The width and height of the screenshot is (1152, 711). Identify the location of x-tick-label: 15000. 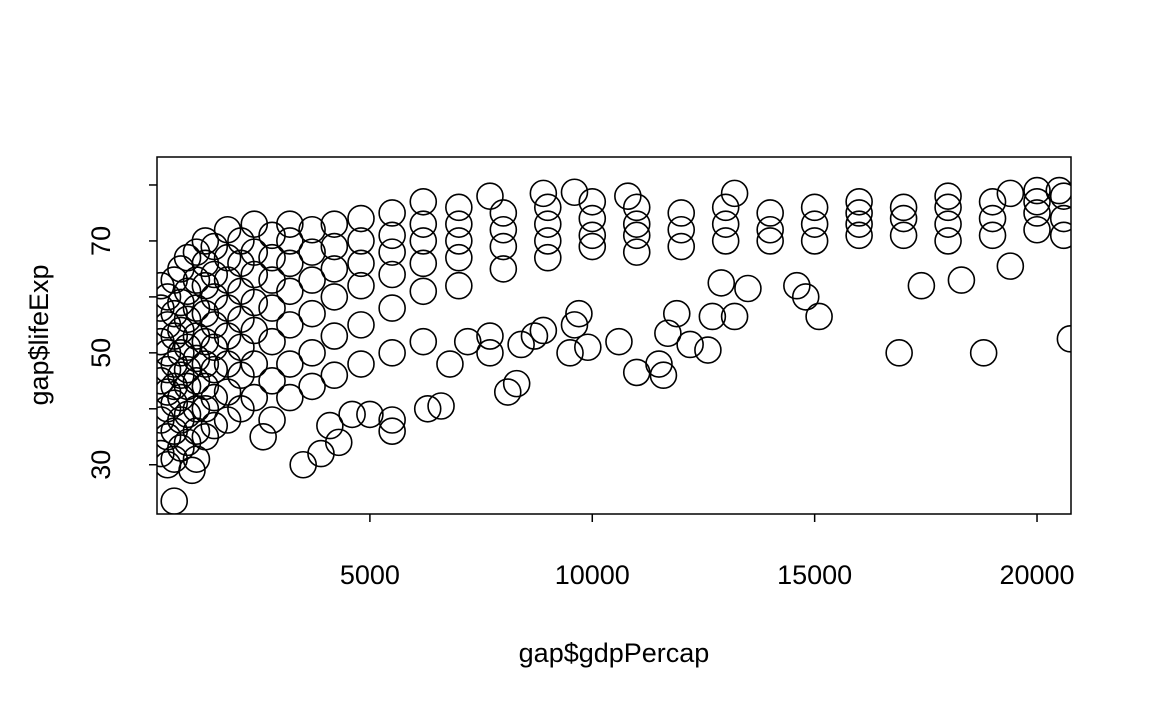
(814, 575).